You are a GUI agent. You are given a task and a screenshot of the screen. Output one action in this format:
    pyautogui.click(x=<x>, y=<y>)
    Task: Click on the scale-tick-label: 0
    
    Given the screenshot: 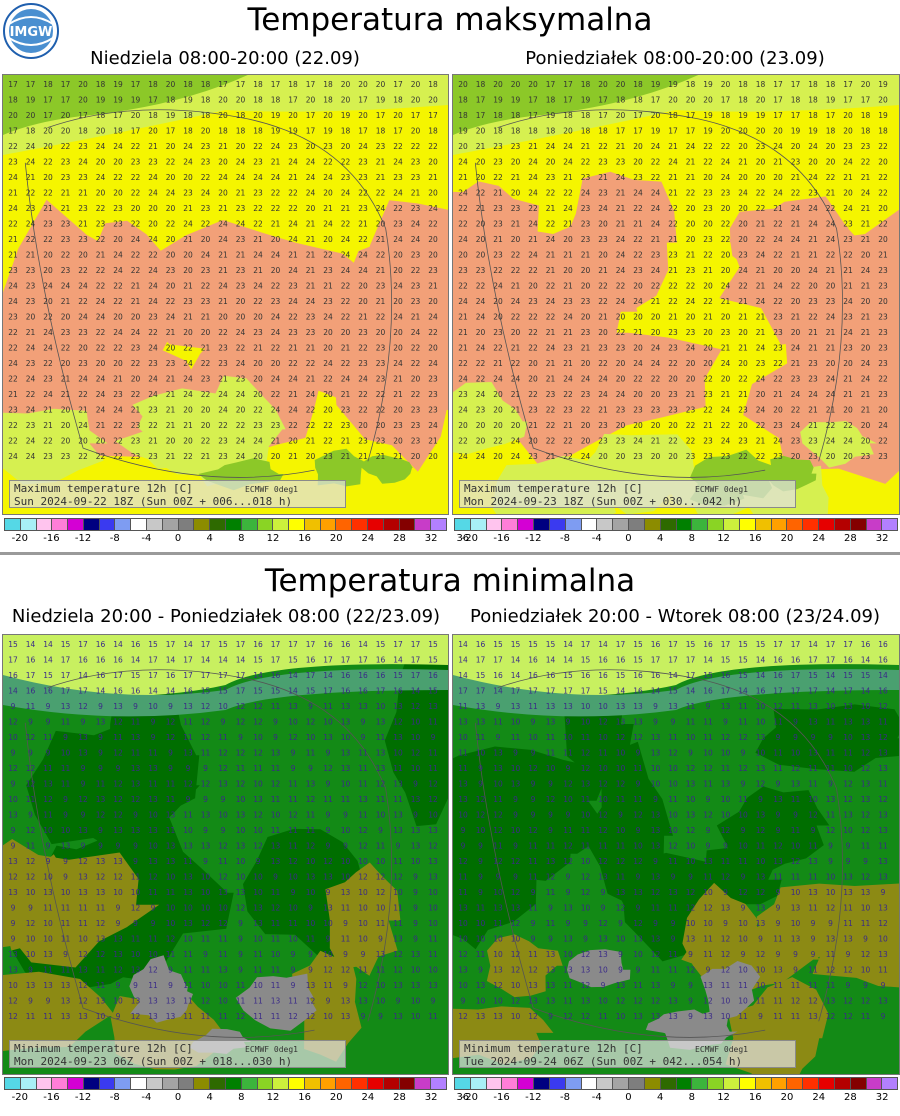 What is the action you would take?
    pyautogui.click(x=178, y=538)
    